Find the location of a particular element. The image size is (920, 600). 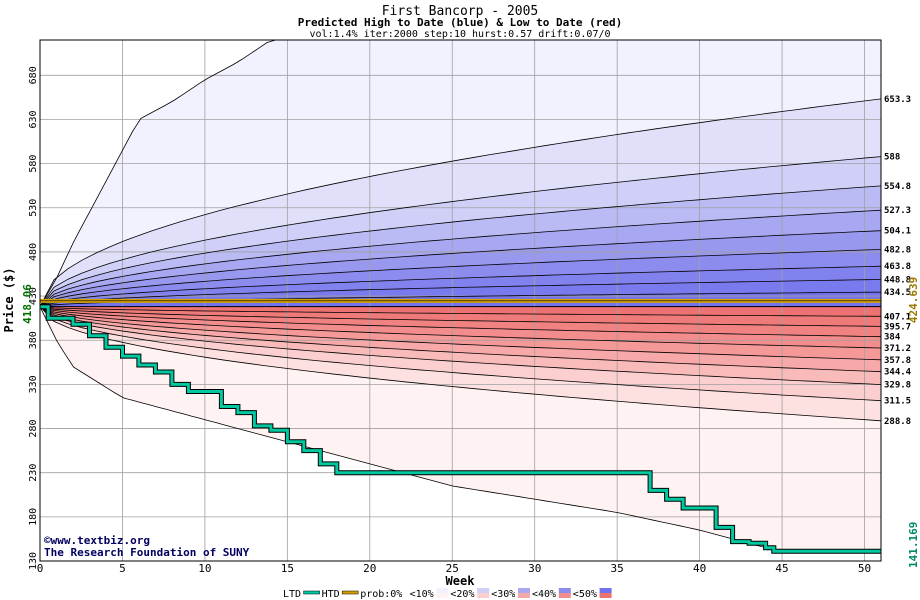

y-tick-label: 430 is located at coordinates (33, 296).